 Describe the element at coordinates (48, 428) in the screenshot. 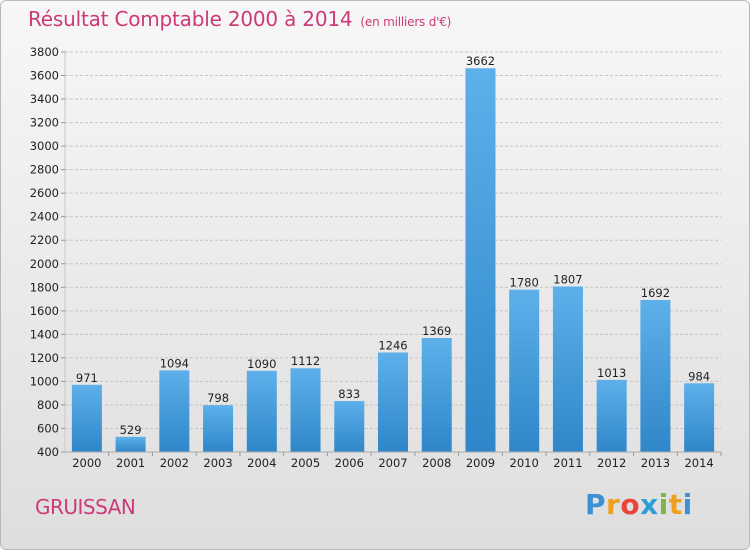

I see `y-tick-label: 600` at that location.